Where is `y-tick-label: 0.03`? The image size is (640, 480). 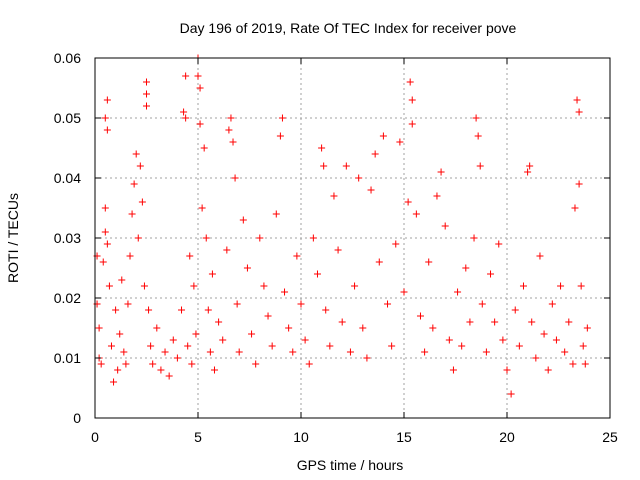
y-tick-label: 0.03 is located at coordinates (67, 238).